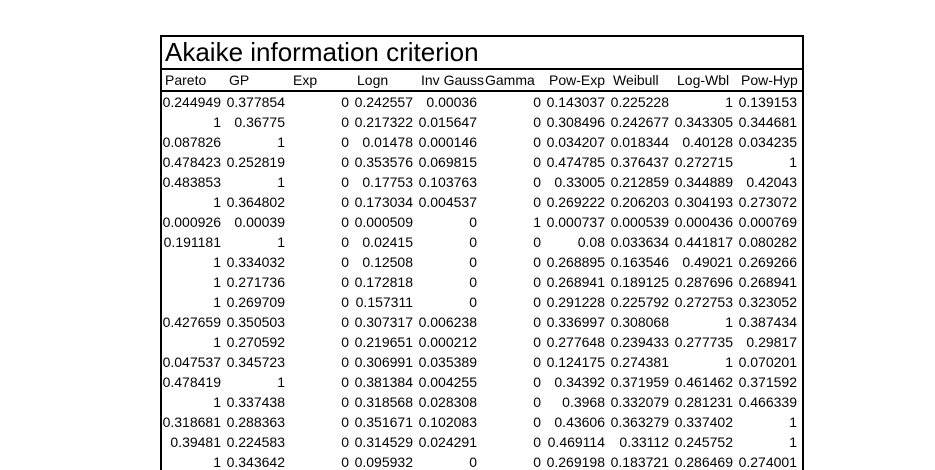 The height and width of the screenshot is (470, 935). I want to click on table-cell: 0.028308, so click(447, 402).